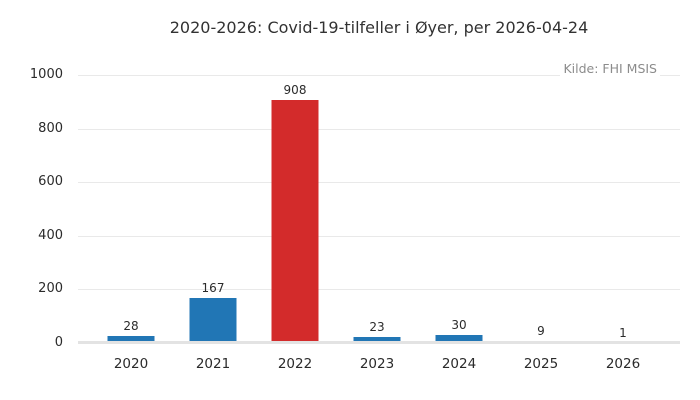 The height and width of the screenshot is (400, 700). Describe the element at coordinates (213, 223) in the screenshot. I see `bar-column-2021: 167 2021` at that location.